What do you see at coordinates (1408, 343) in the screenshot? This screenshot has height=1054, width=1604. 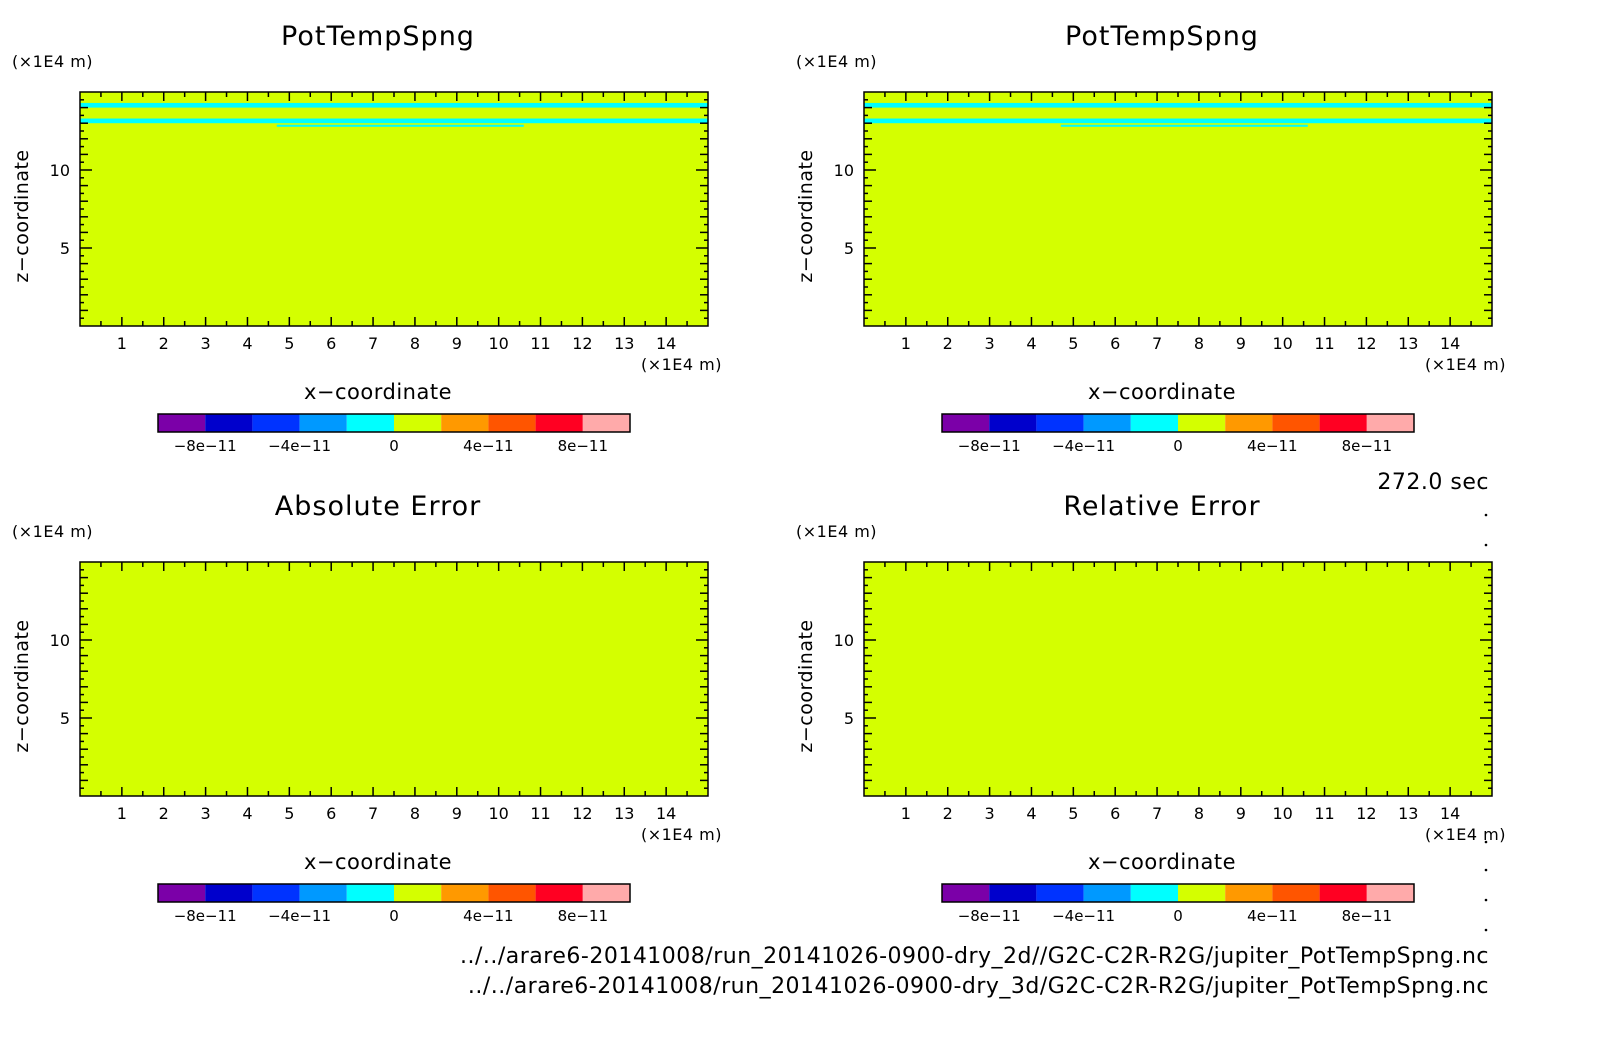 I see `x-tick-label: 13` at bounding box center [1408, 343].